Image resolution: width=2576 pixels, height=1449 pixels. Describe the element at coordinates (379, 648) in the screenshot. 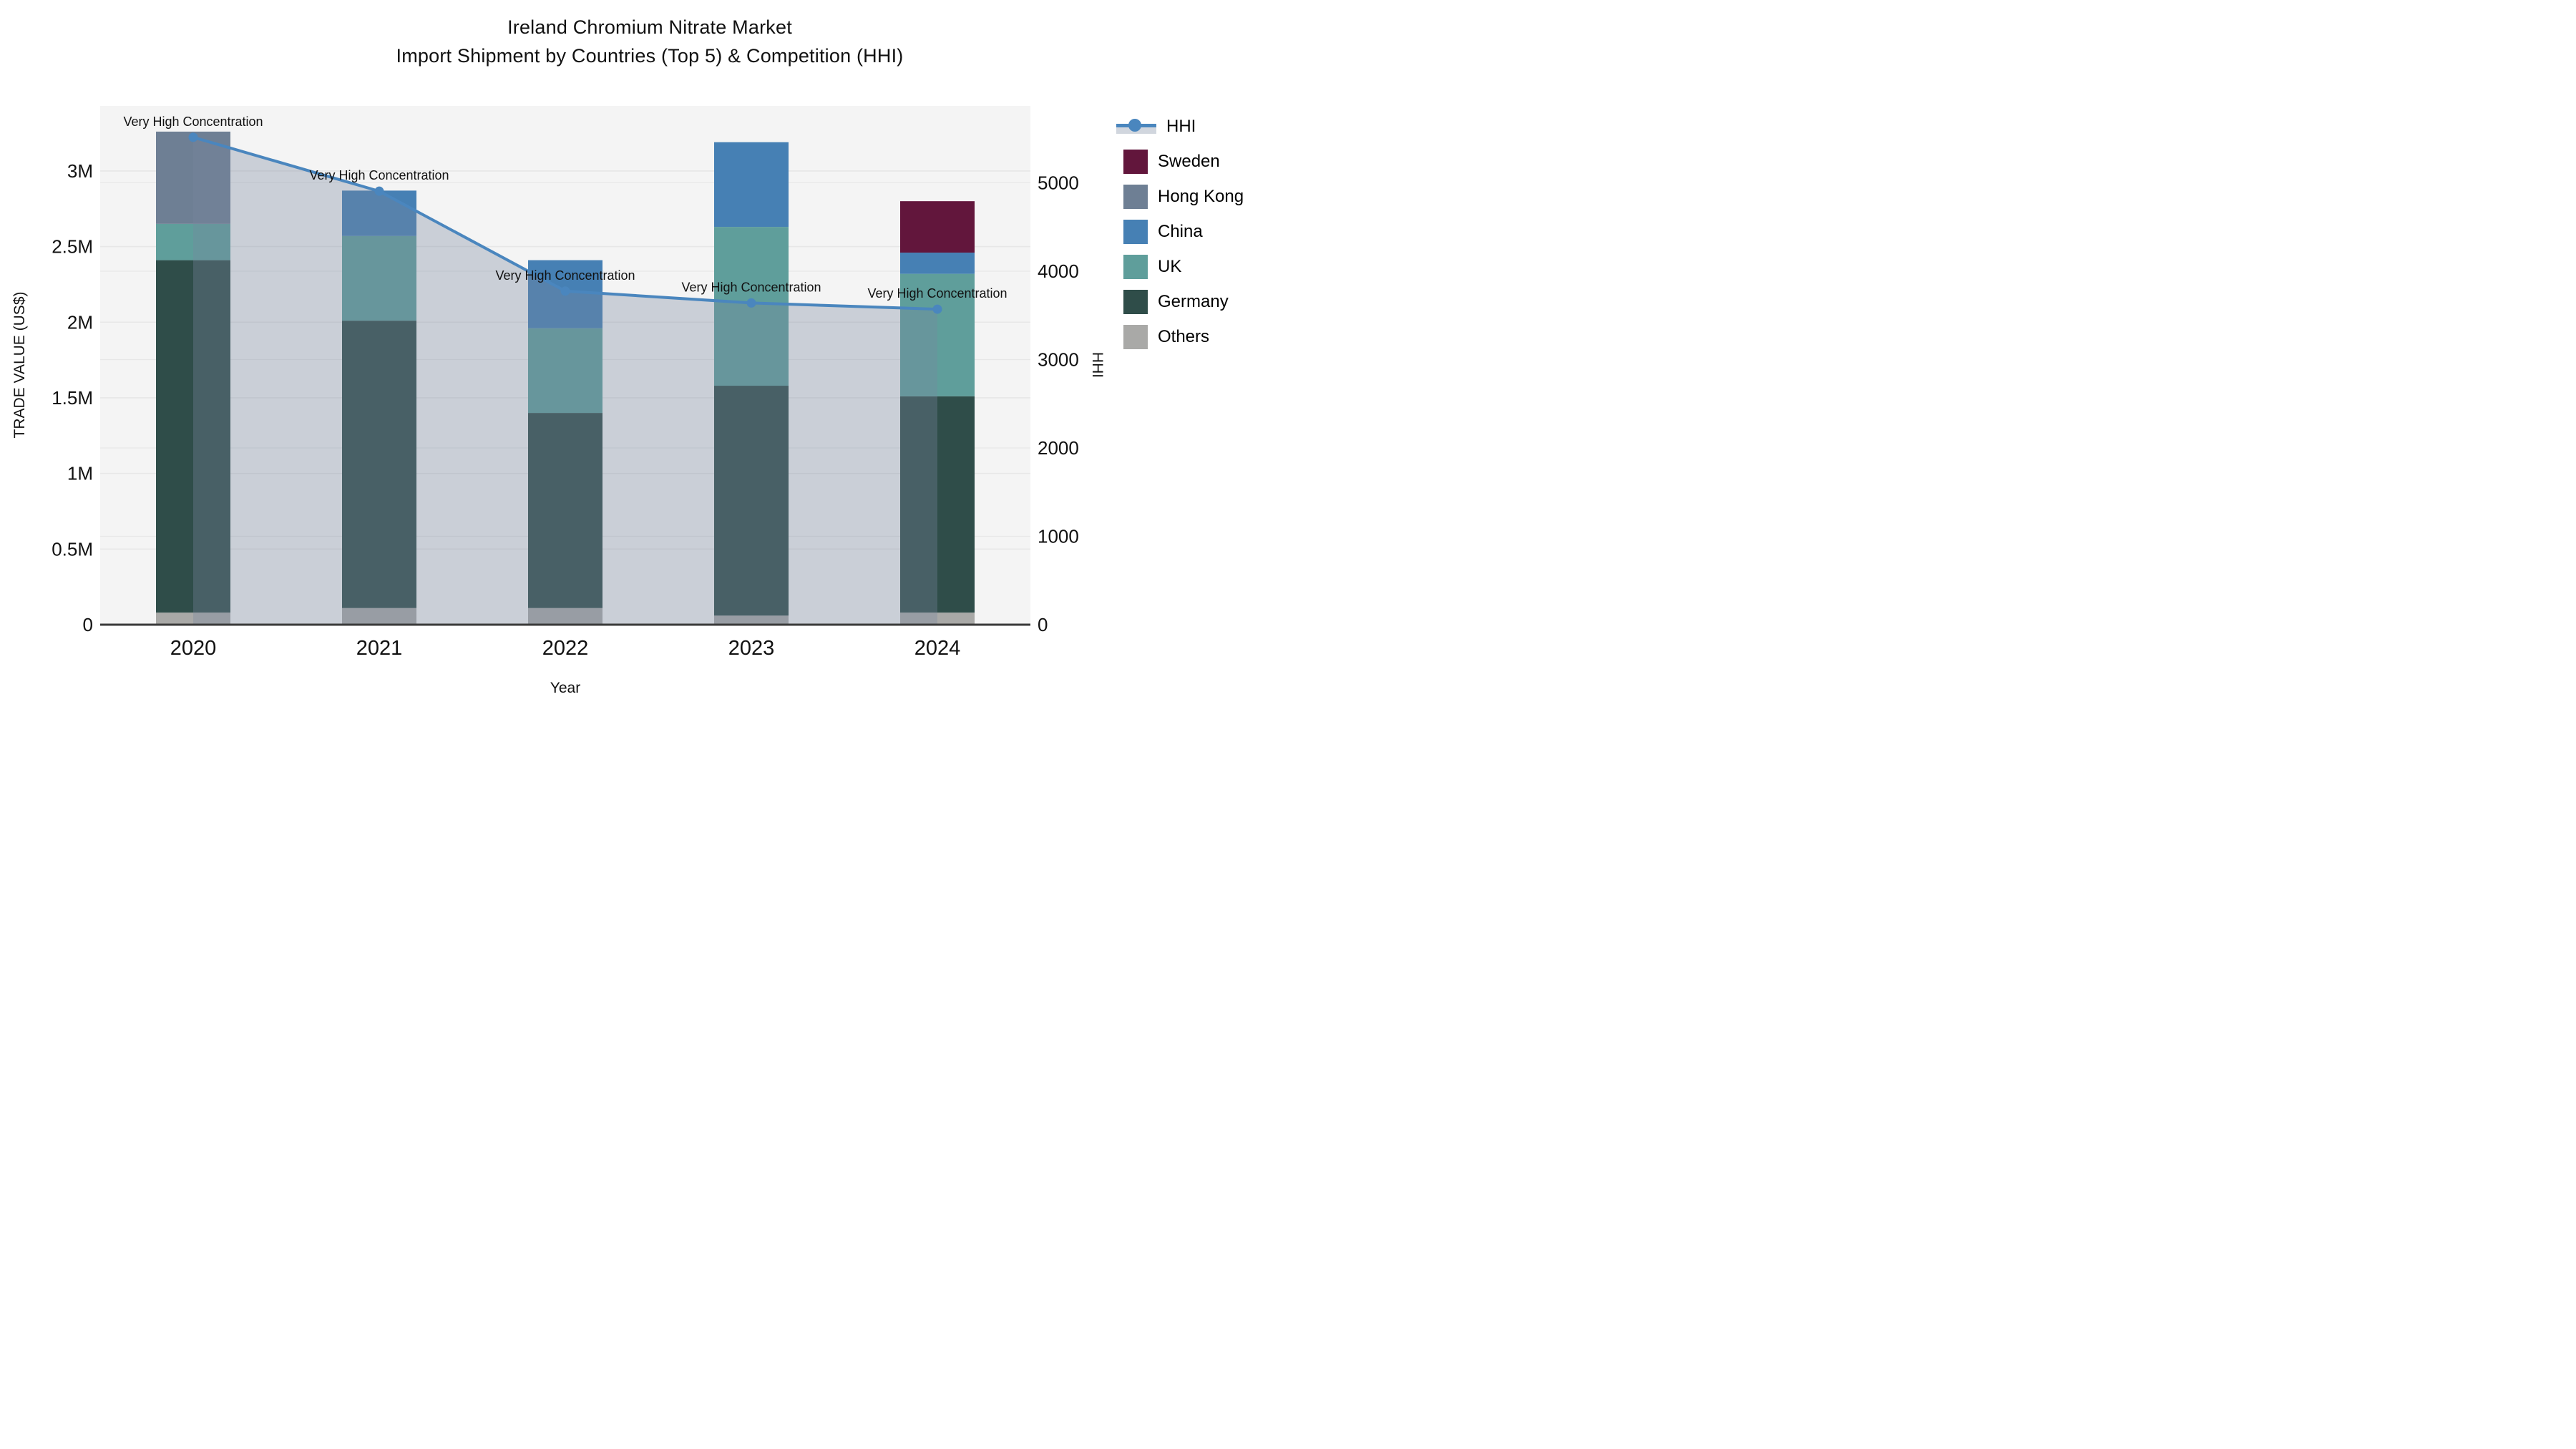

I see `x-tick-label: 2021` at that location.